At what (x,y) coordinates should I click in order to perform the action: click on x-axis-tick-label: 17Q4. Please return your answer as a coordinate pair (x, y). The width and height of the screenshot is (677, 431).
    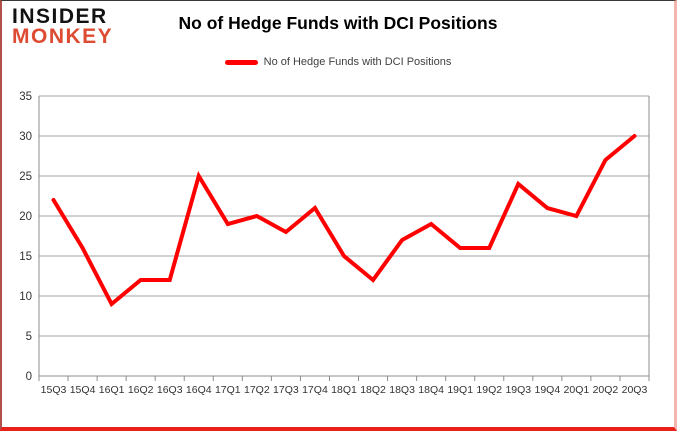
    Looking at the image, I should click on (315, 390).